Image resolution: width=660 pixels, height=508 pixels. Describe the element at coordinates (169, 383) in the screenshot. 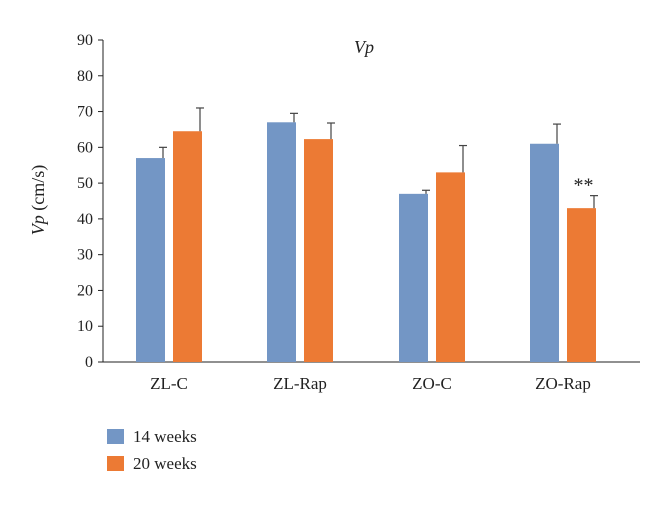

I see `x-tick-label: ZL-C` at that location.